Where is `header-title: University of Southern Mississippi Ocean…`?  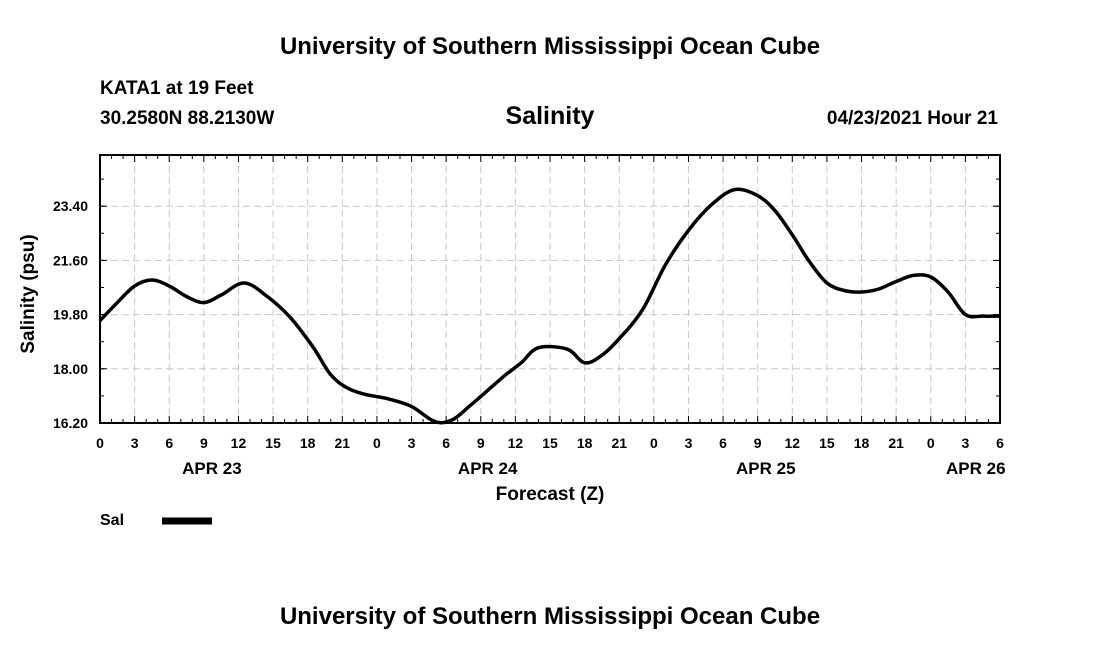
header-title: University of Southern Mississippi Ocean… is located at coordinates (550, 46).